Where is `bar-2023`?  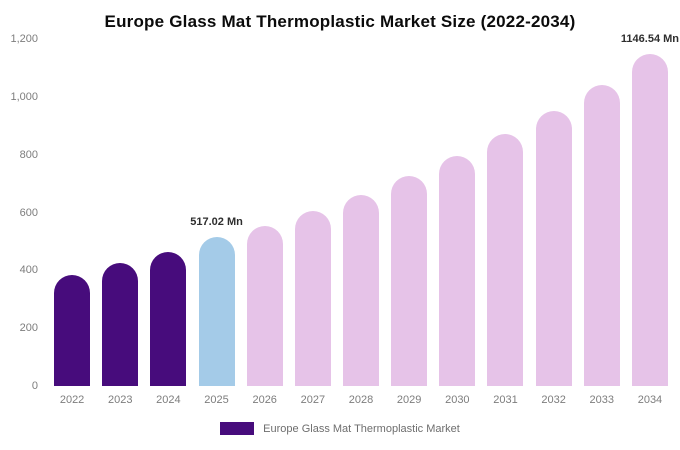
bar-2023 is located at coordinates (120, 324).